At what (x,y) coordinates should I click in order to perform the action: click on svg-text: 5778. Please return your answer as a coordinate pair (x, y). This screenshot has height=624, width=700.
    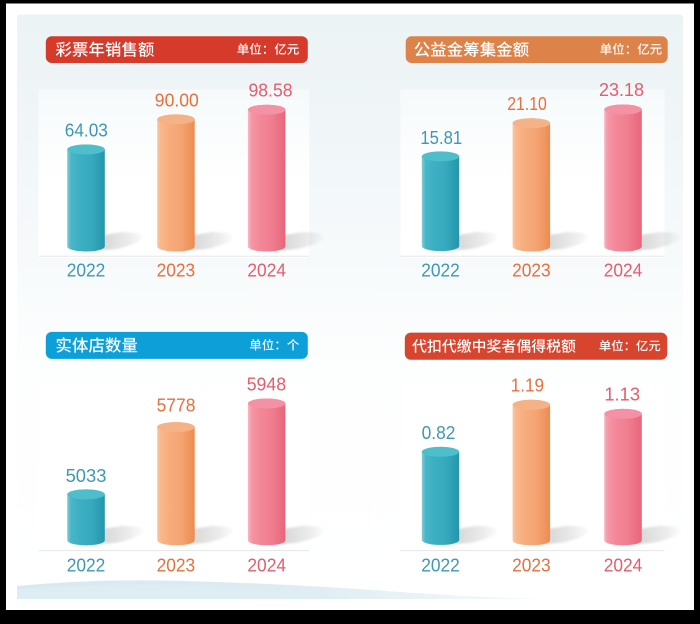
    Looking at the image, I should click on (176, 406).